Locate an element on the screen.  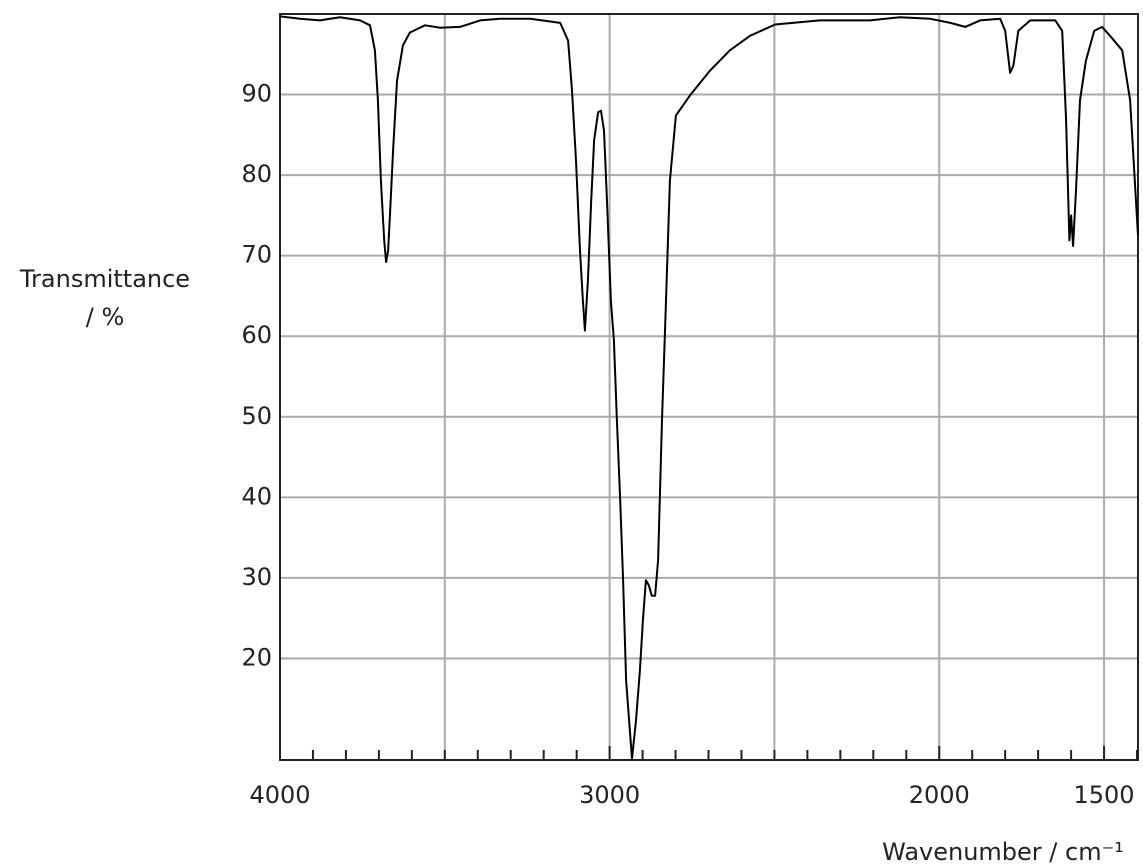
x-tick-label: 4000 is located at coordinates (279, 795).